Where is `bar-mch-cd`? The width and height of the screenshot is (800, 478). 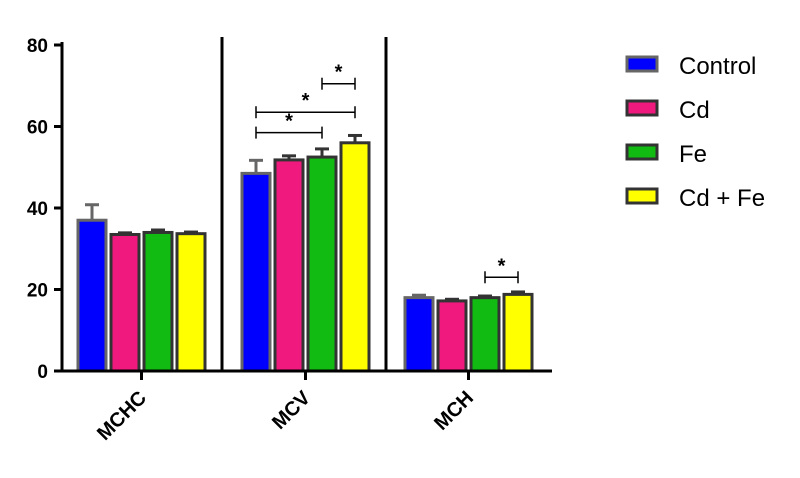 bar-mch-cd is located at coordinates (452, 336).